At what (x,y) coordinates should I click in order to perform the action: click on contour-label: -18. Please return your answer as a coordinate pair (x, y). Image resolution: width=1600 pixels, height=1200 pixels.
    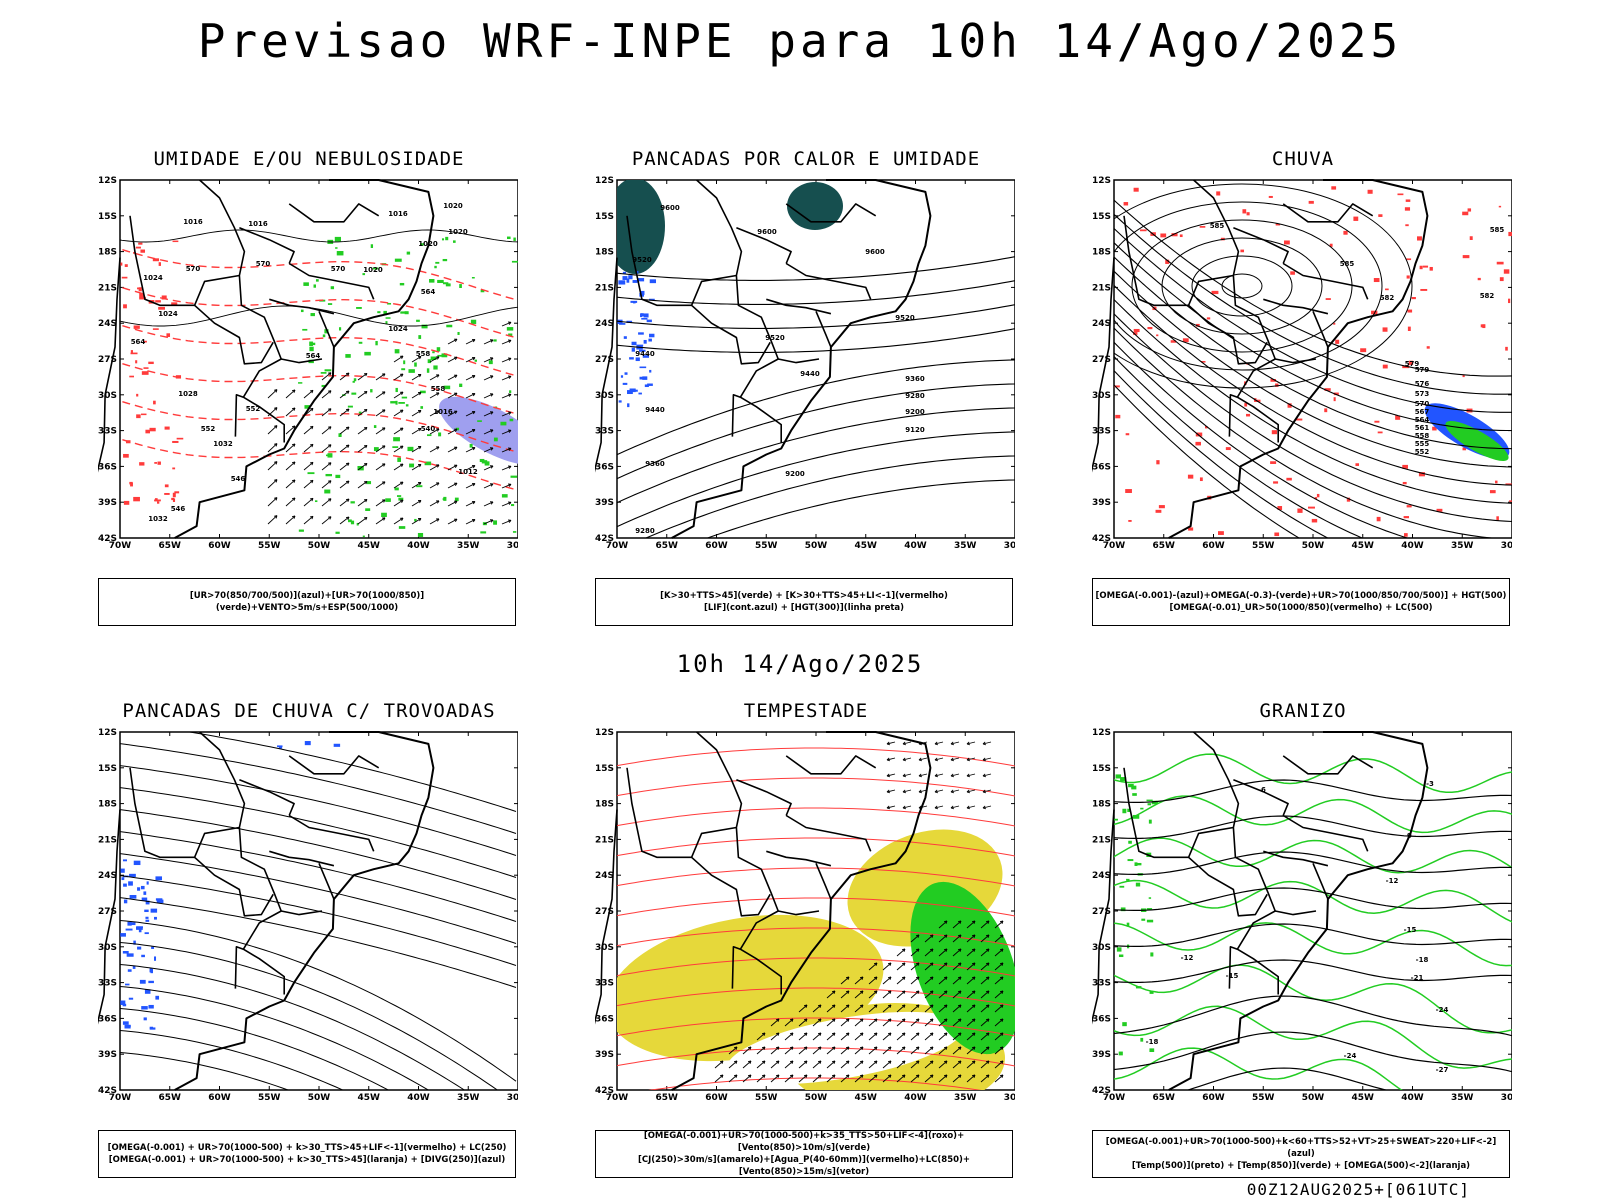
    Looking at the image, I should click on (1422, 960).